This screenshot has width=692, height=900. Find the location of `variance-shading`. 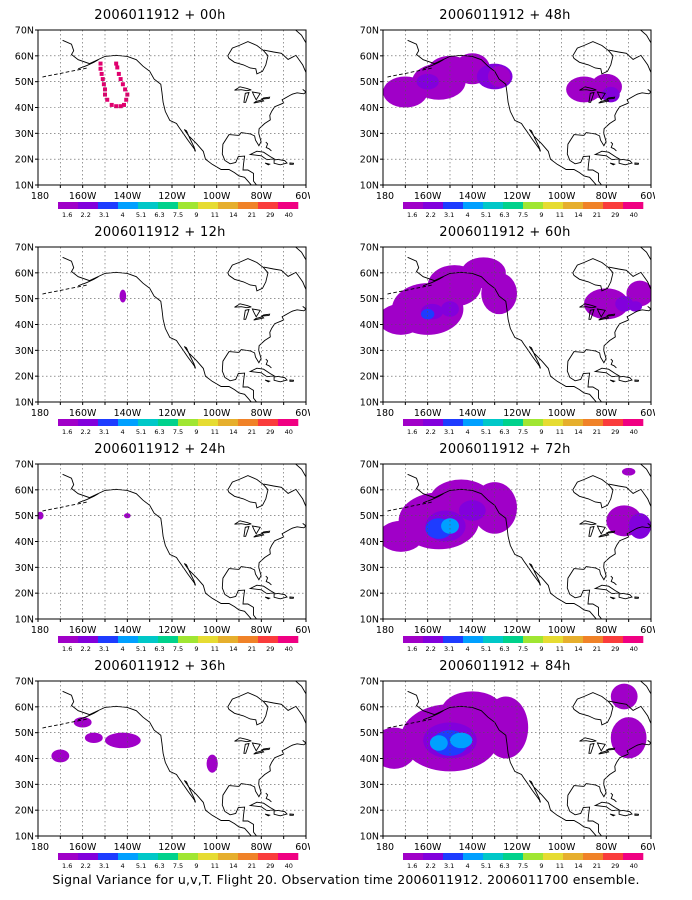

variance-shading is located at coordinates (502, 80).